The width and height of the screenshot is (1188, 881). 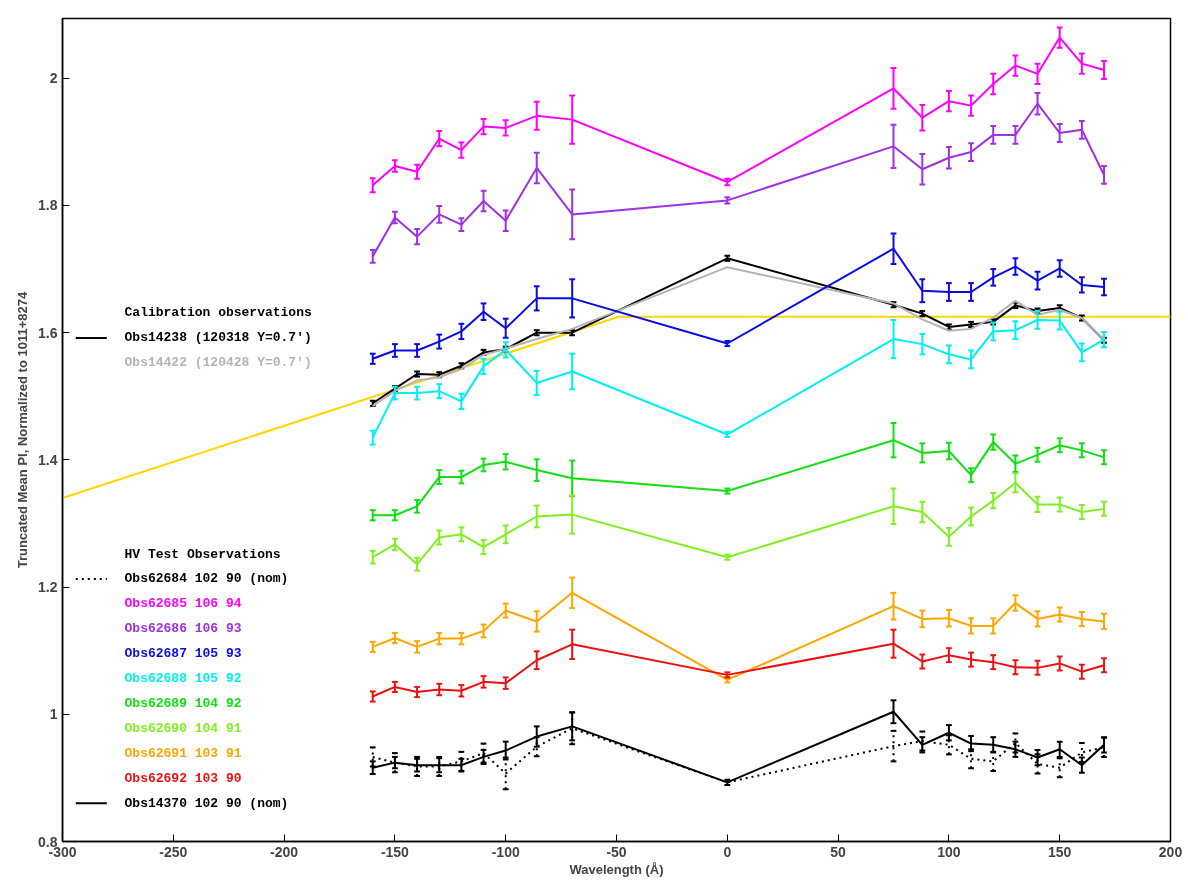 I want to click on annotation: HV Test Observations, so click(x=202, y=554).